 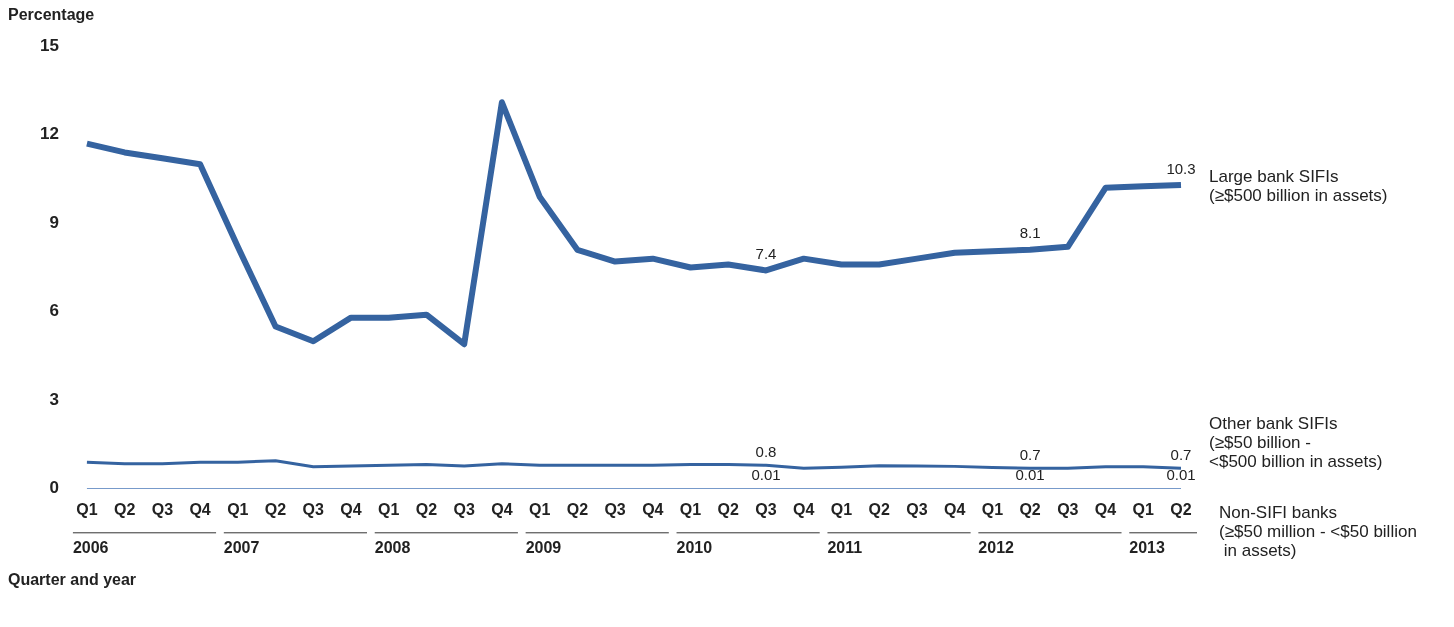 What do you see at coordinates (845, 548) in the screenshot?
I see `text: 2011` at bounding box center [845, 548].